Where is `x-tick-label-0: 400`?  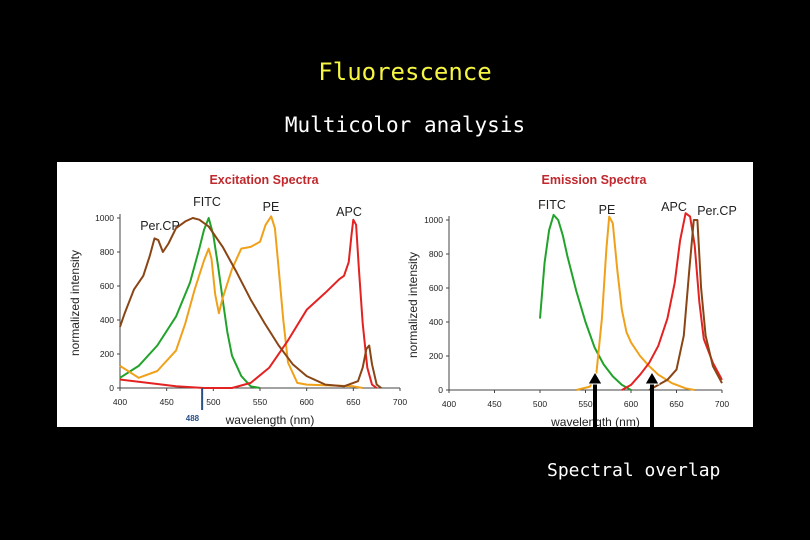 x-tick-label-0: 400 is located at coordinates (120, 402).